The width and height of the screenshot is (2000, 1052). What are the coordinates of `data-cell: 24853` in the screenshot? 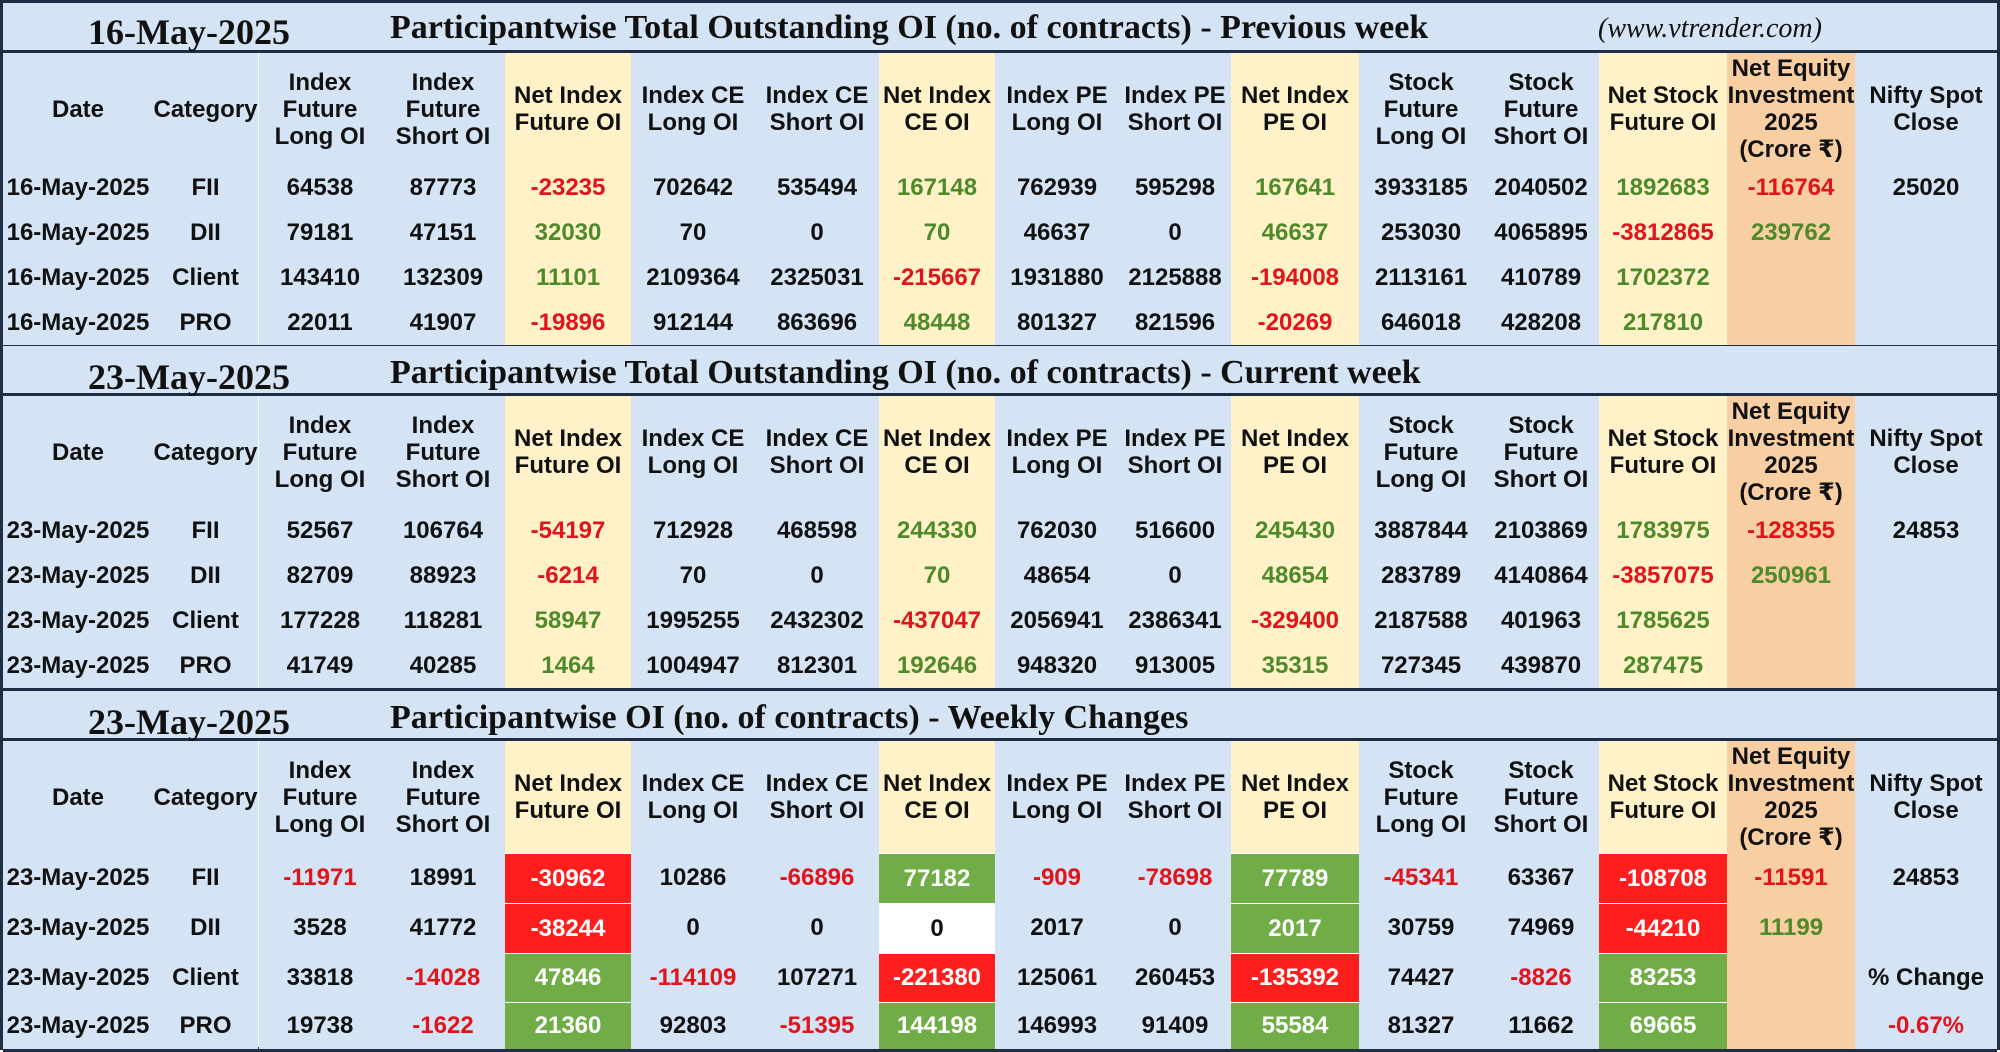 It's located at (1926, 877).